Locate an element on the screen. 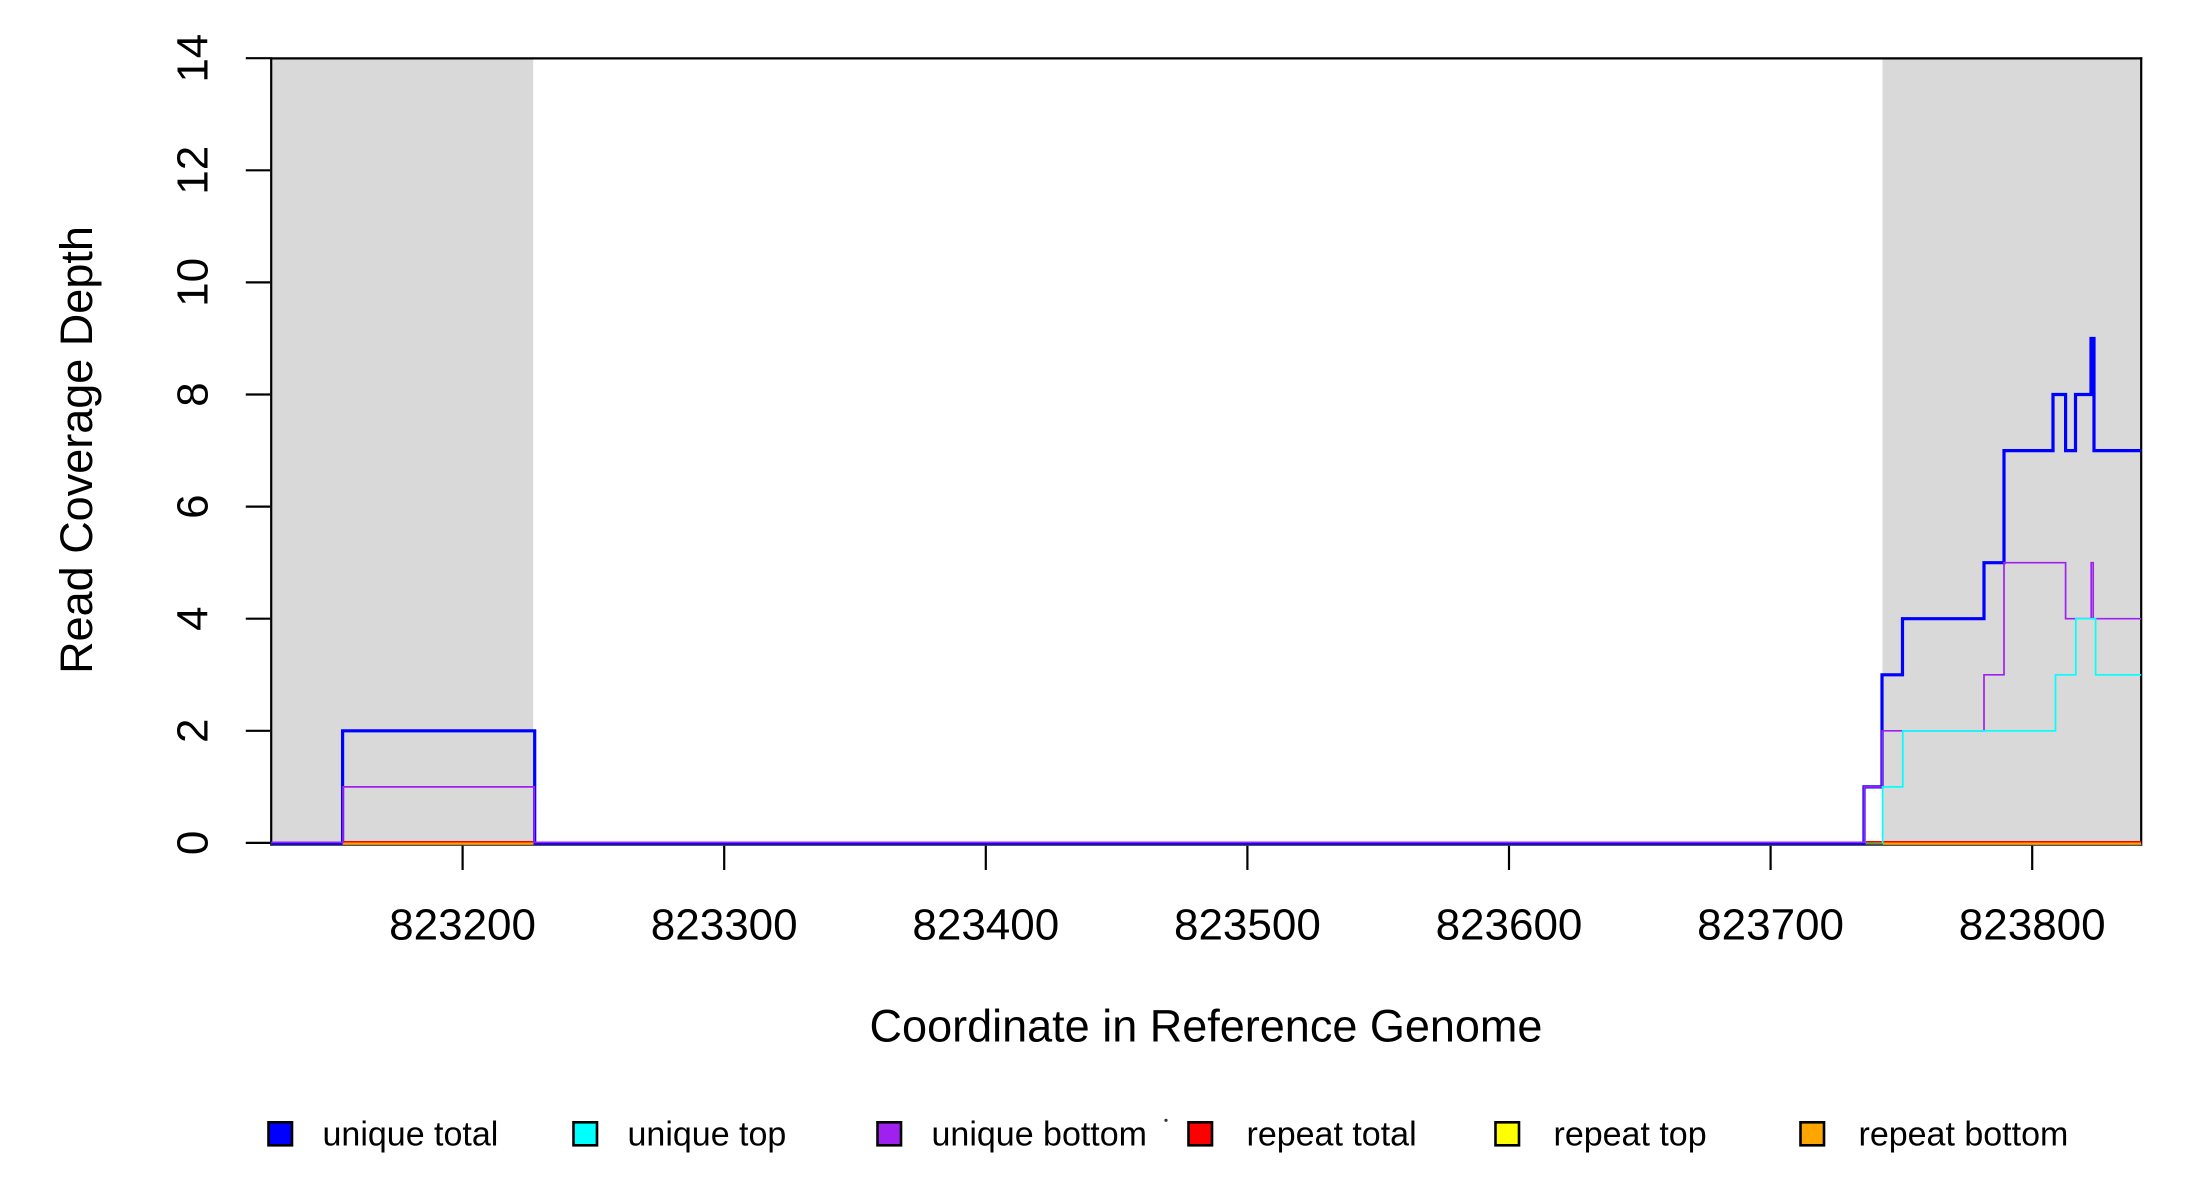 The width and height of the screenshot is (2200, 1200). svg-text: Coordinate in Reference Genome is located at coordinates (1206, 1026).